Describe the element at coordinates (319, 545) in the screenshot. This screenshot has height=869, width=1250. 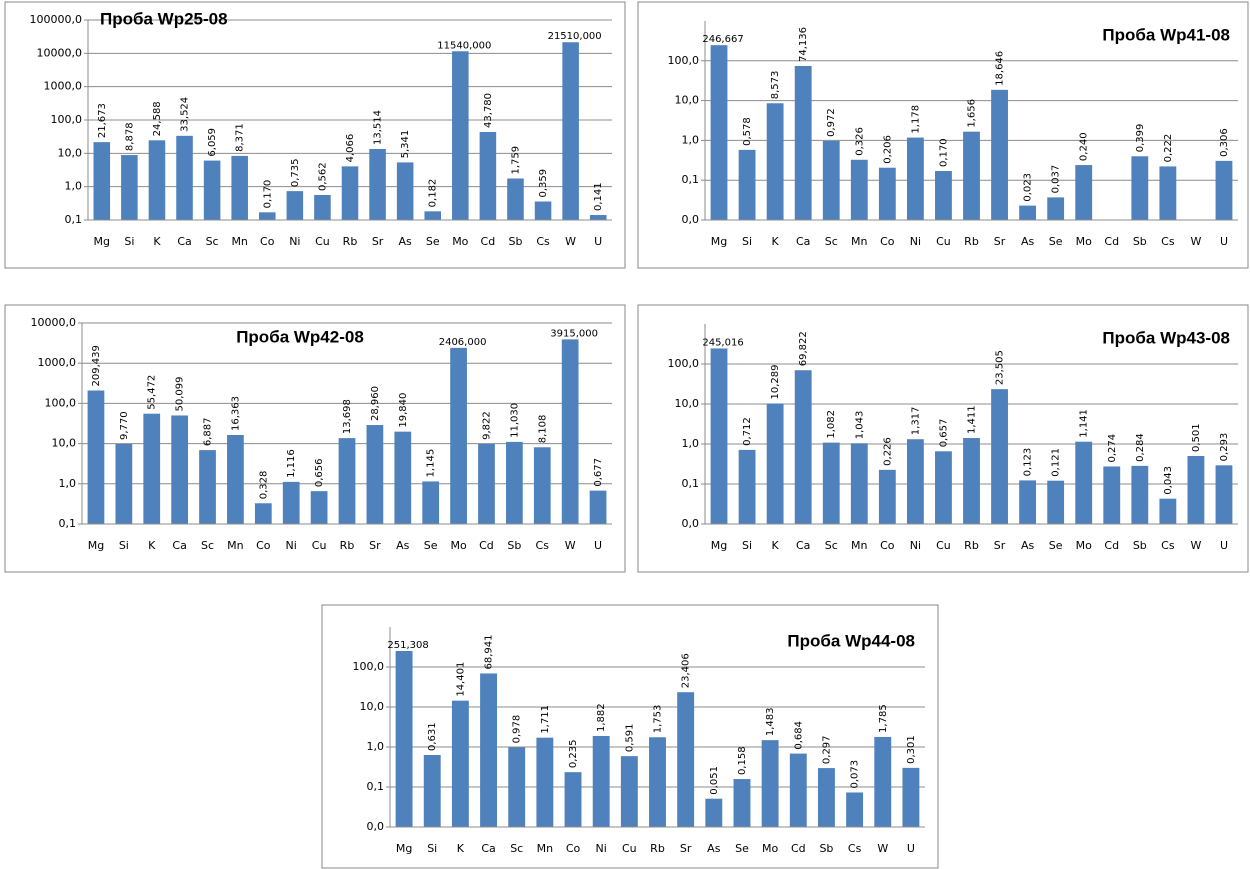
I see `x-tick-label: Cu` at that location.